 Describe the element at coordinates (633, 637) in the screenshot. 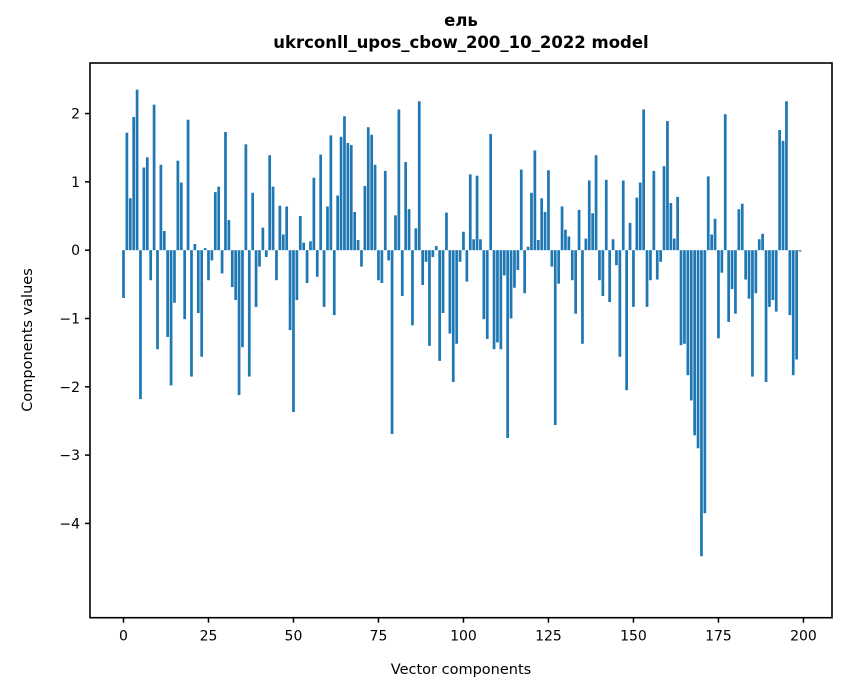

I see `x-tick-label: 150` at that location.